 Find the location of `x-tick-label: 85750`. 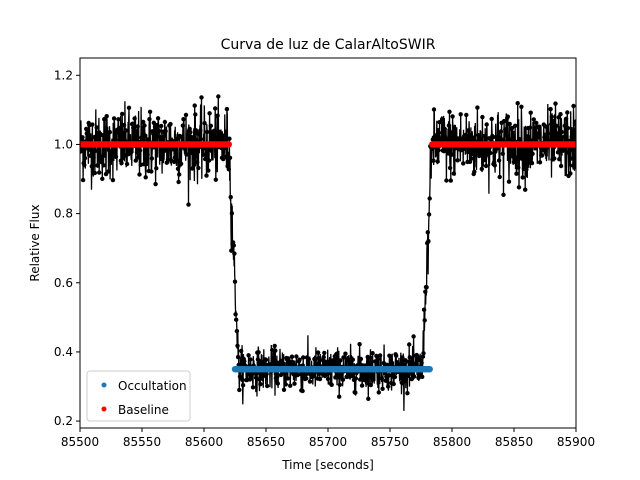

x-tick-label: 85750 is located at coordinates (390, 442).